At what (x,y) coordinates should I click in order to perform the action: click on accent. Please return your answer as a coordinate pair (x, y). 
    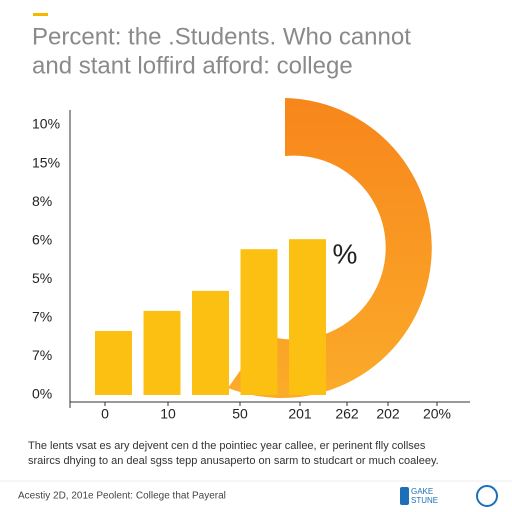
    Looking at the image, I should click on (40, 14).